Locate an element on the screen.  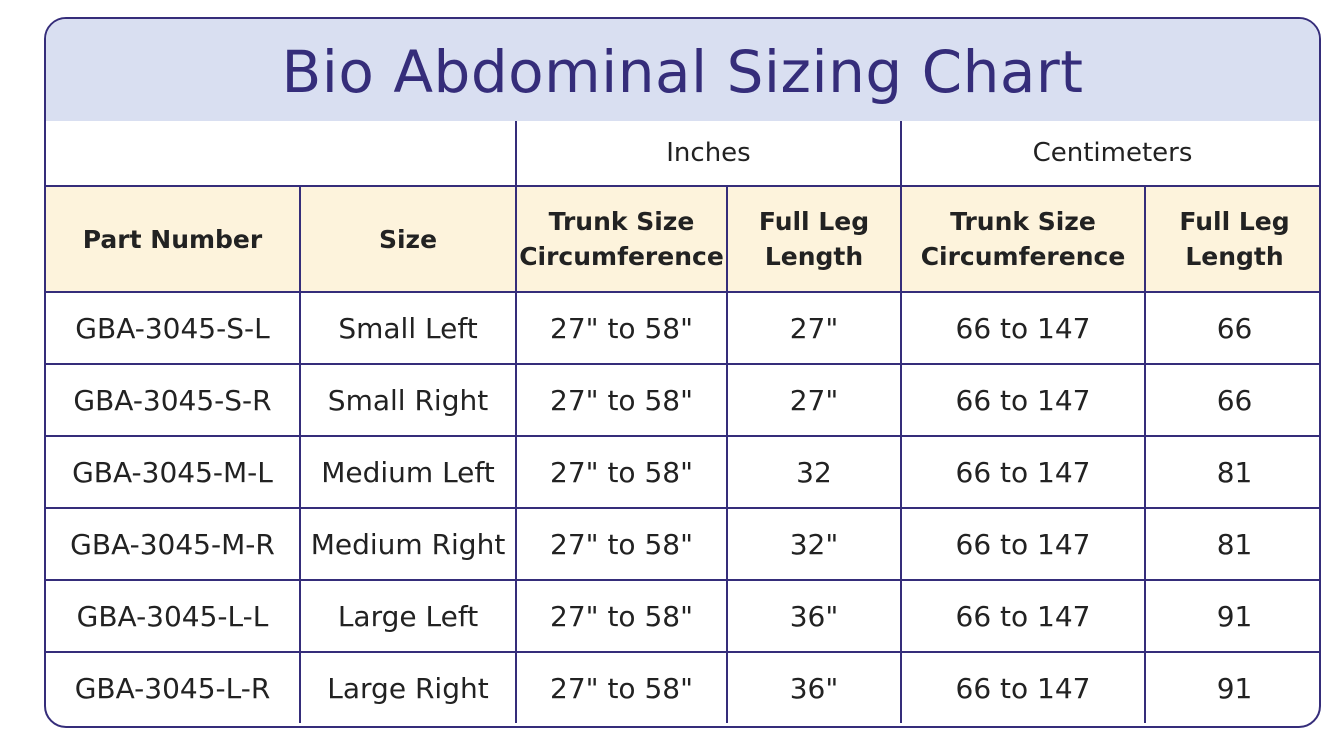
size-cell: Small Right is located at coordinates (408, 400).